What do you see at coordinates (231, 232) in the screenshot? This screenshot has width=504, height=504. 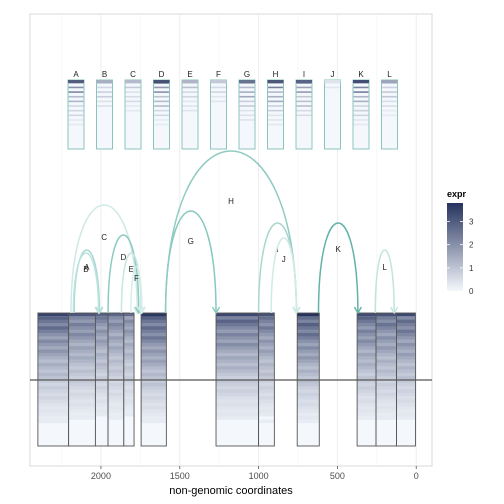 I see `junction-arc` at bounding box center [231, 232].